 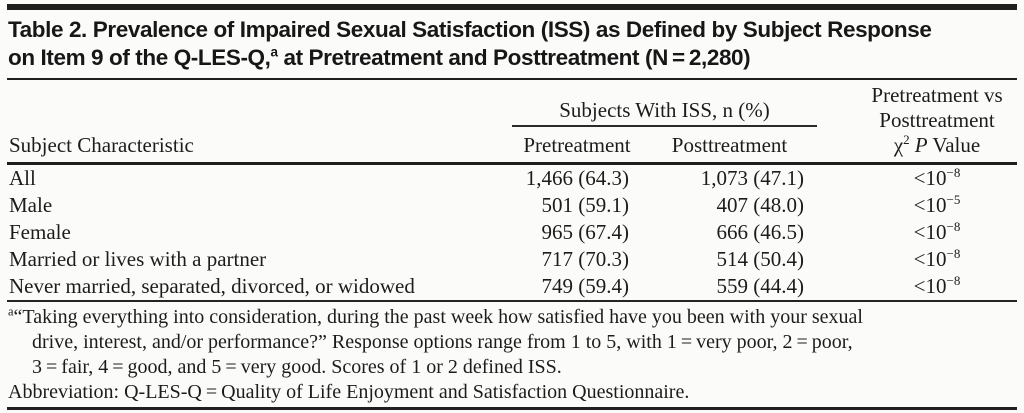 What do you see at coordinates (585, 258) in the screenshot?
I see `pretreatment-value-cell: 717 (70.3)` at bounding box center [585, 258].